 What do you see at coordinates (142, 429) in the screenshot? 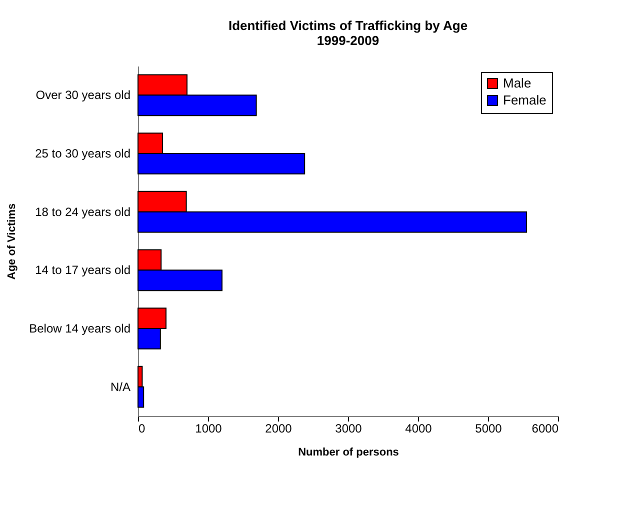
I see `x-tick-label: 0` at bounding box center [142, 429].